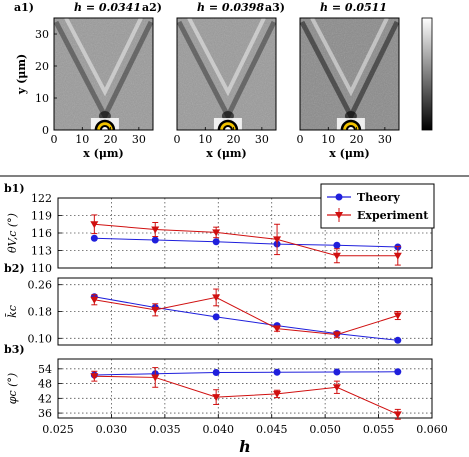 The width and height of the screenshot is (469, 457). I want to click on x-tick-label: 0.040, so click(219, 429).